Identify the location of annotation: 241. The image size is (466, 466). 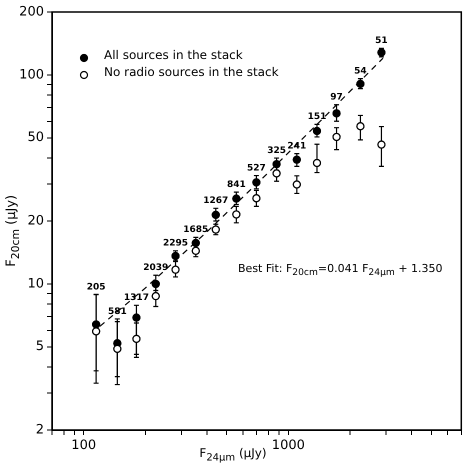
(296, 147).